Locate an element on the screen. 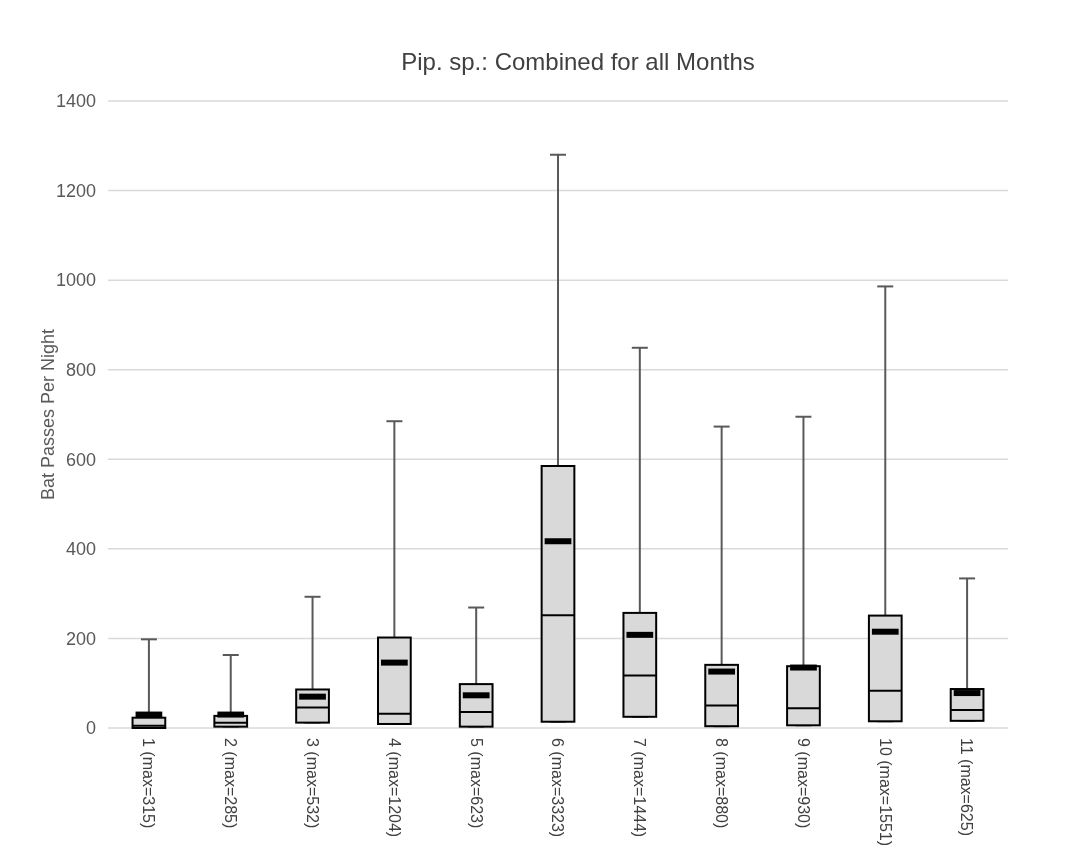  y-tick-label: 1200 is located at coordinates (75, 190).